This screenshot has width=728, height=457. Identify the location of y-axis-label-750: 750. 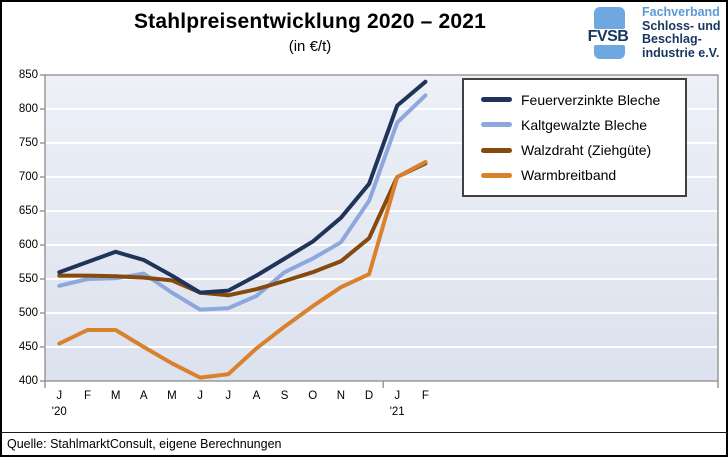
(28, 142).